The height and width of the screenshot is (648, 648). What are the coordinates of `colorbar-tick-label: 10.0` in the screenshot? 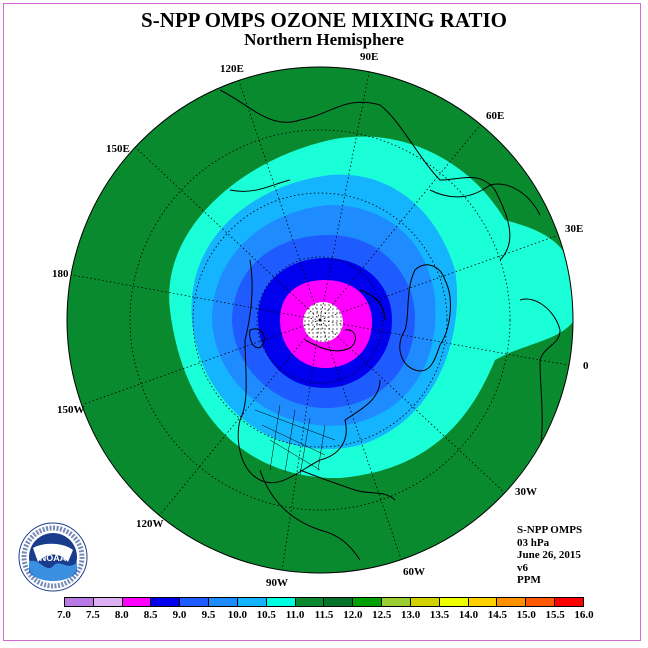 It's located at (237, 615).